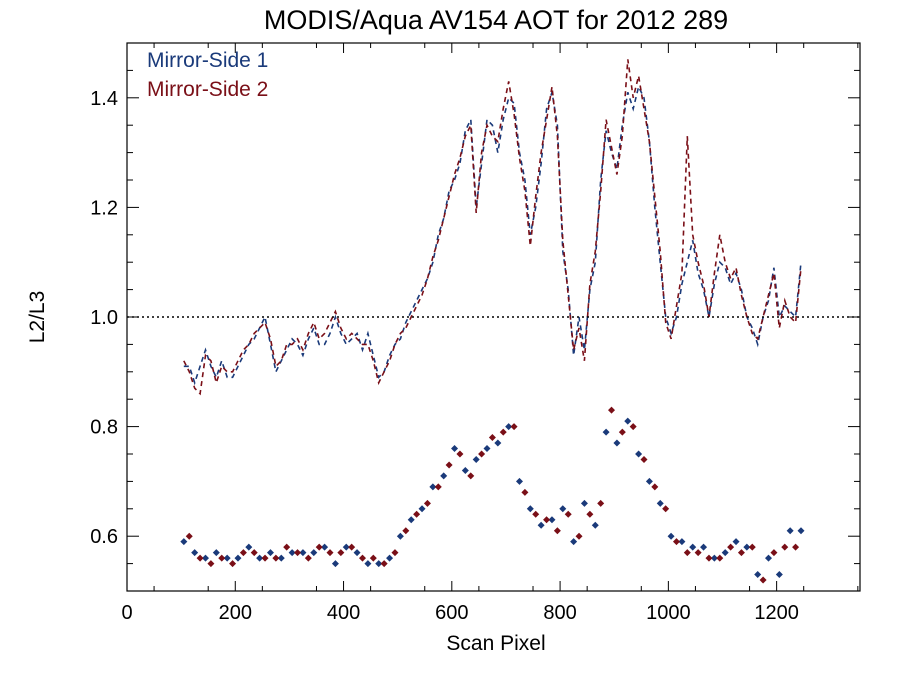 This screenshot has height=675, width=900. What do you see at coordinates (668, 613) in the screenshot?
I see `x-tick-label: 1000` at bounding box center [668, 613].